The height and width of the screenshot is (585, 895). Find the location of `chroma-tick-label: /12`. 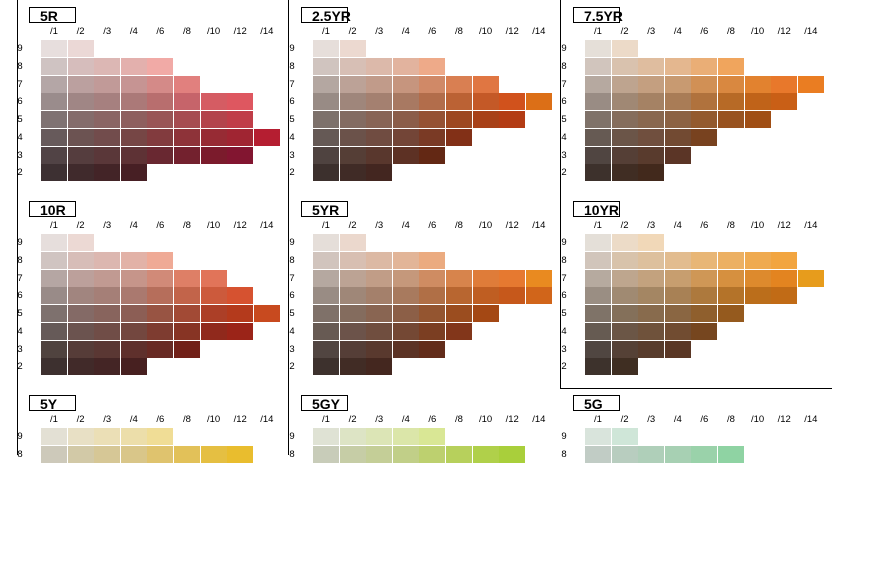

chroma-tick-label: /12 is located at coordinates (784, 419).